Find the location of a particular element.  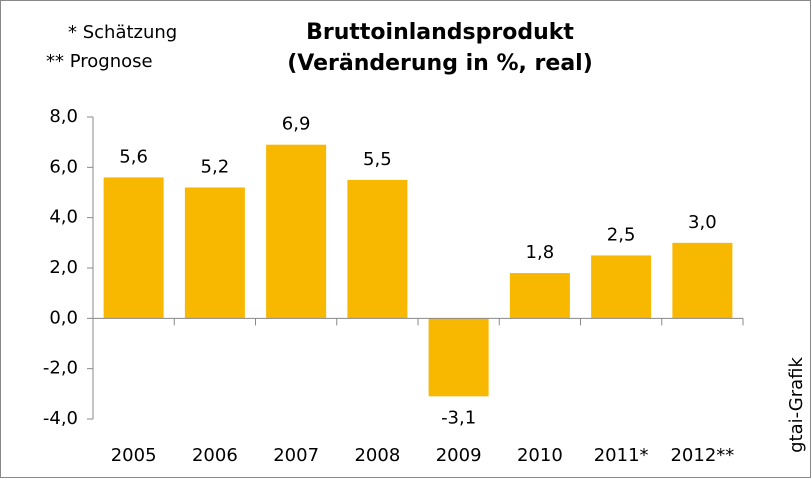

chart-subtitle: (Veränderung in %, real) is located at coordinates (440, 63).